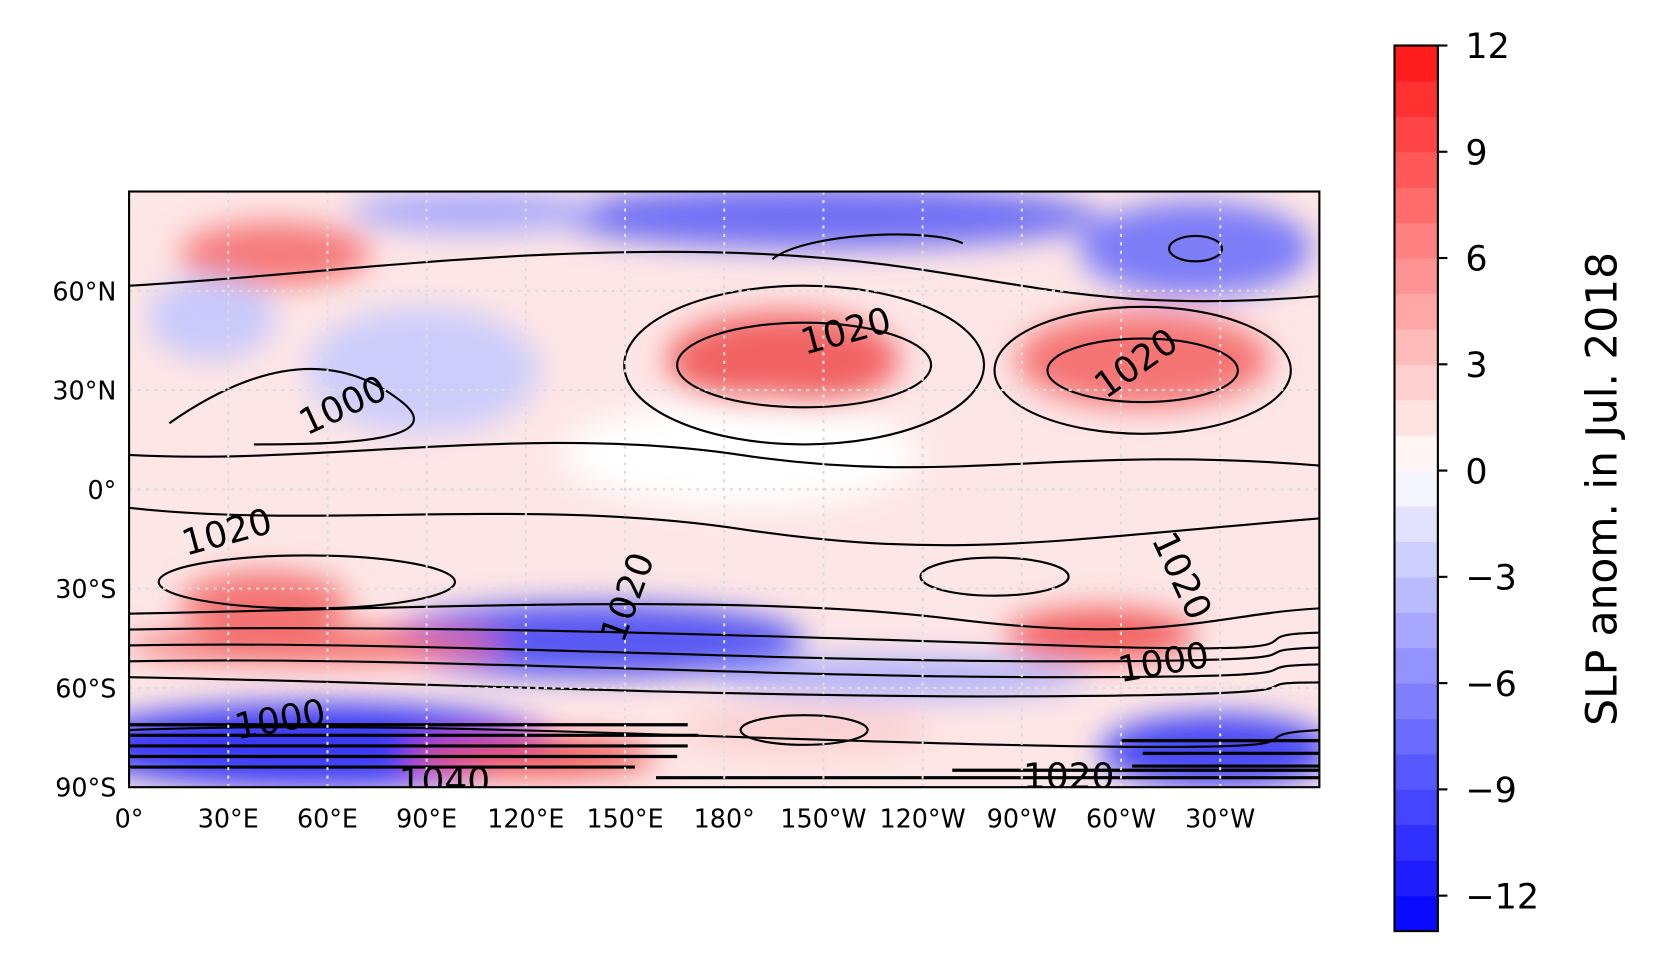 The image size is (1659, 966). What do you see at coordinates (129, 818) in the screenshot?
I see `x-tick-label: 0°` at bounding box center [129, 818].